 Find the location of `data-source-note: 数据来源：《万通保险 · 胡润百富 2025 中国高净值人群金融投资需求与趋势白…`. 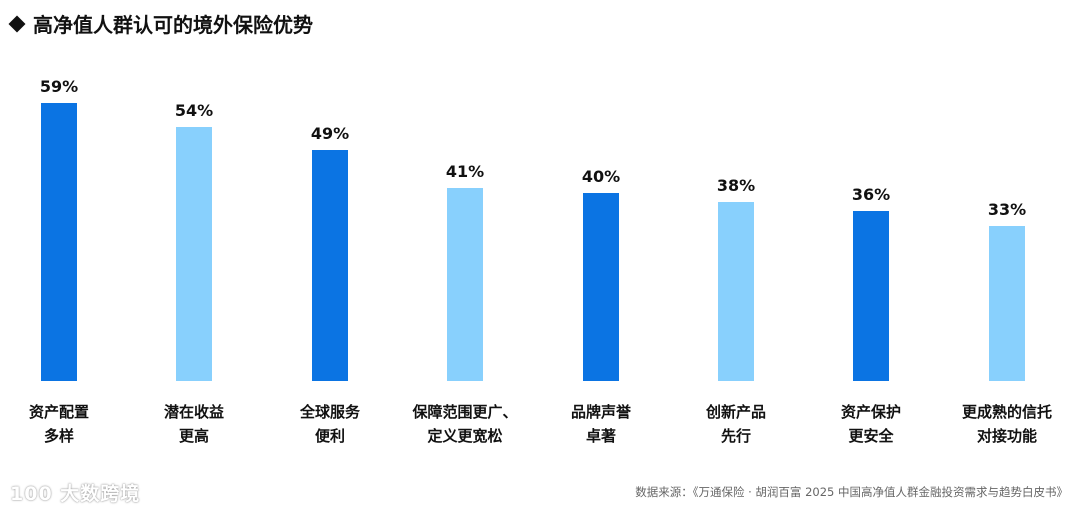

data-source-note: 数据来源：《万通保险 · 胡润百富 2025 中国高净值人群金融投资需求与趋势白… is located at coordinates (851, 492).